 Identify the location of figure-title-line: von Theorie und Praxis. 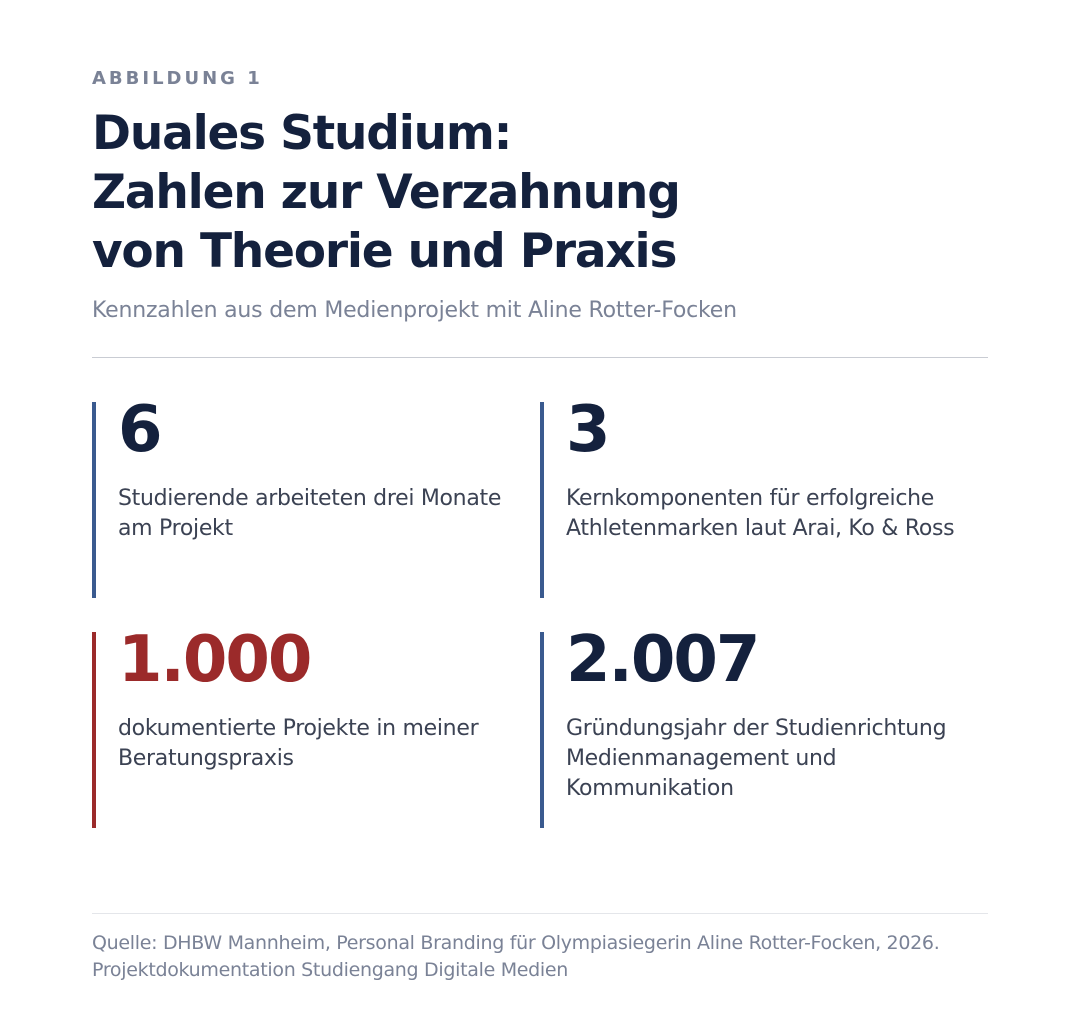
(384, 251).